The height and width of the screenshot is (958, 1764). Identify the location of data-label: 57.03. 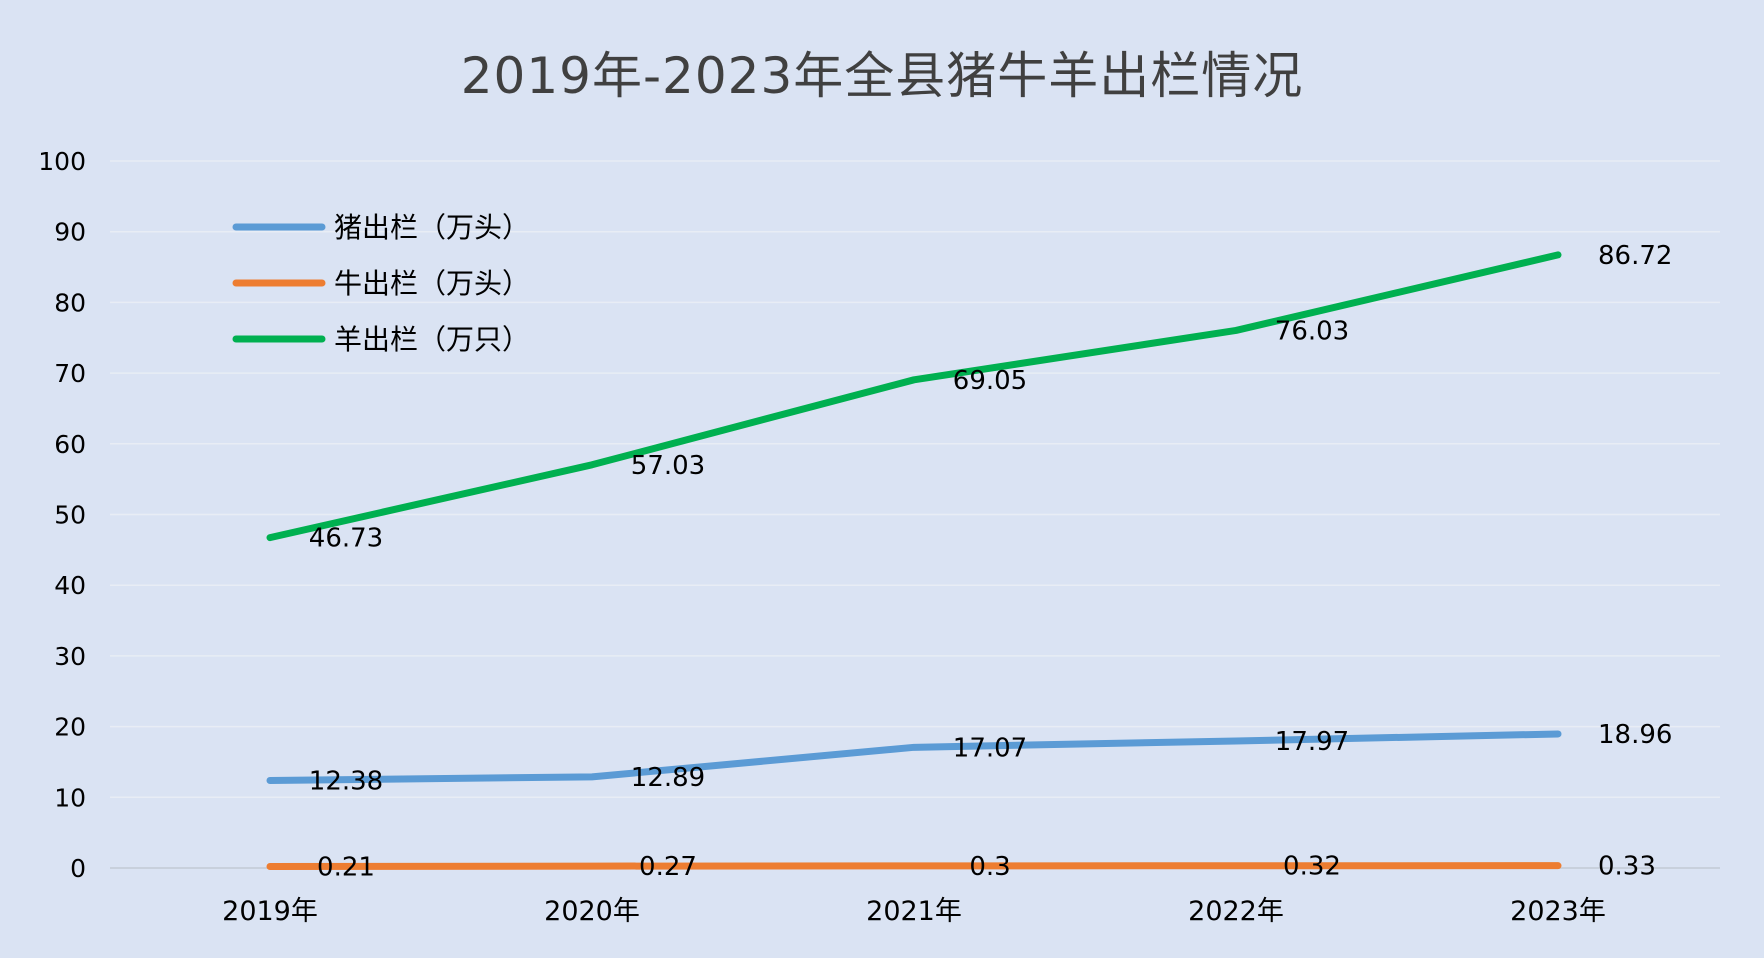
(668, 466).